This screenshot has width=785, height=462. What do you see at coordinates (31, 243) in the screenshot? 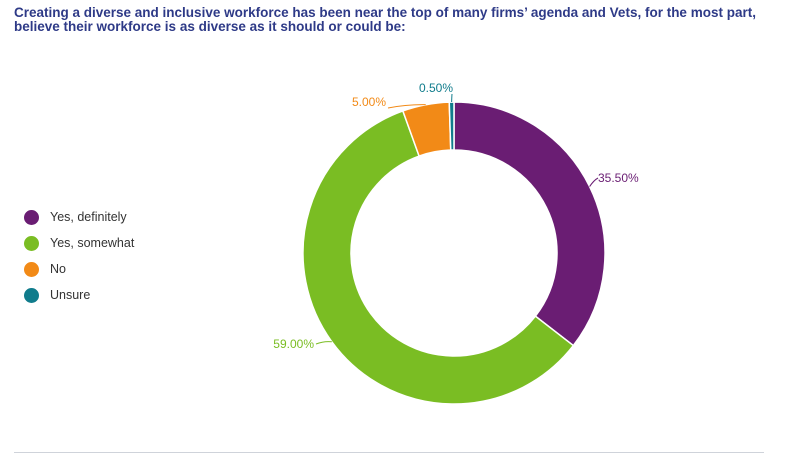
I see `legend-swatch-yes-somewhat` at bounding box center [31, 243].